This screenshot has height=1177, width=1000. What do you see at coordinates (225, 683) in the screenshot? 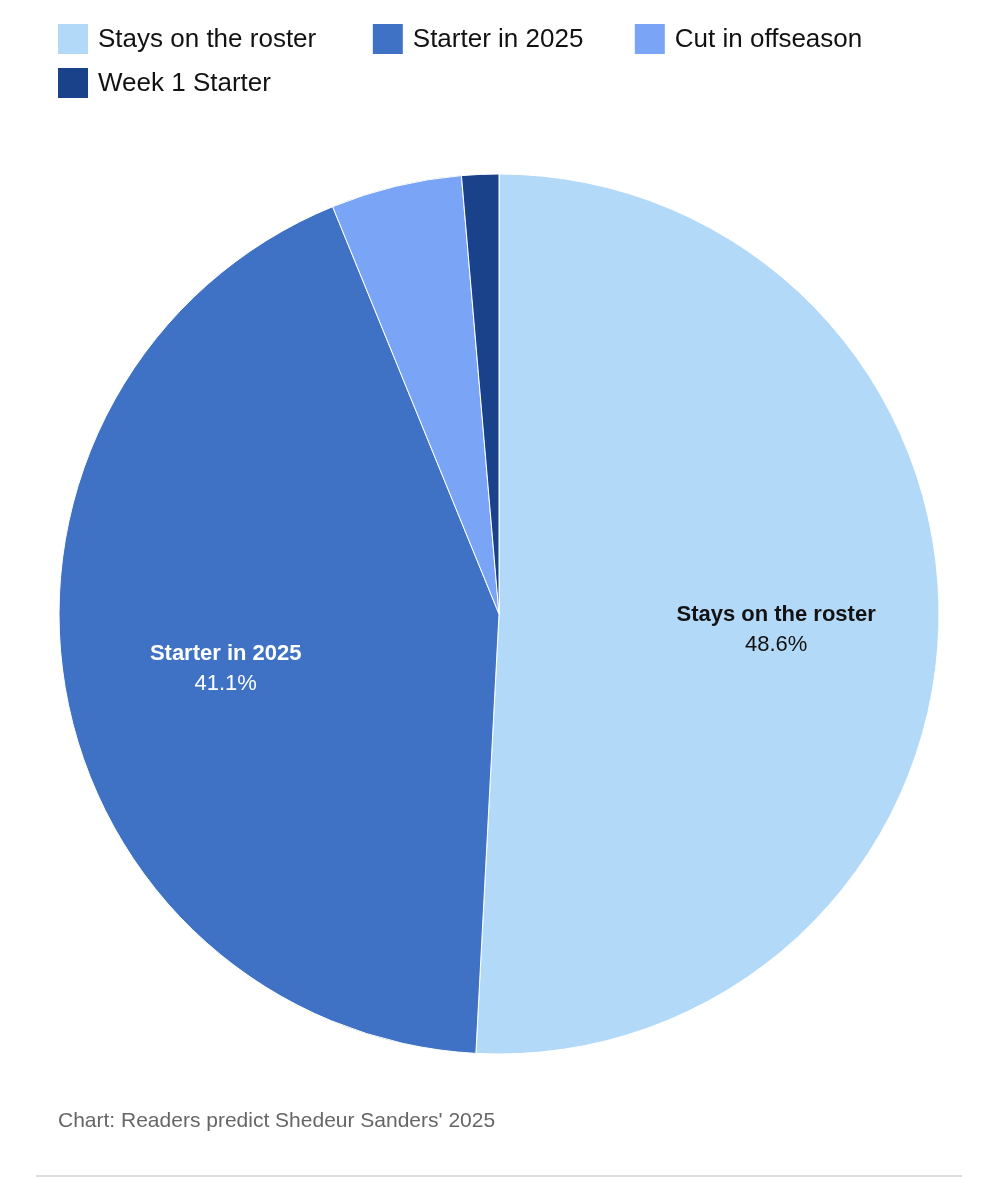
I see `data-label: 41.1%` at bounding box center [225, 683].